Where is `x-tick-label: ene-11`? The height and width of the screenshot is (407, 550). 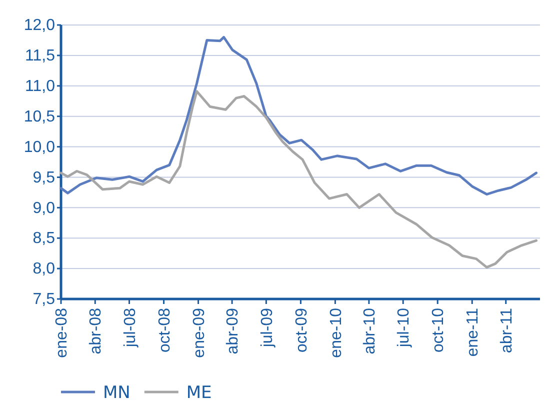
x-tick-label: ene-11 is located at coordinates (473, 332).